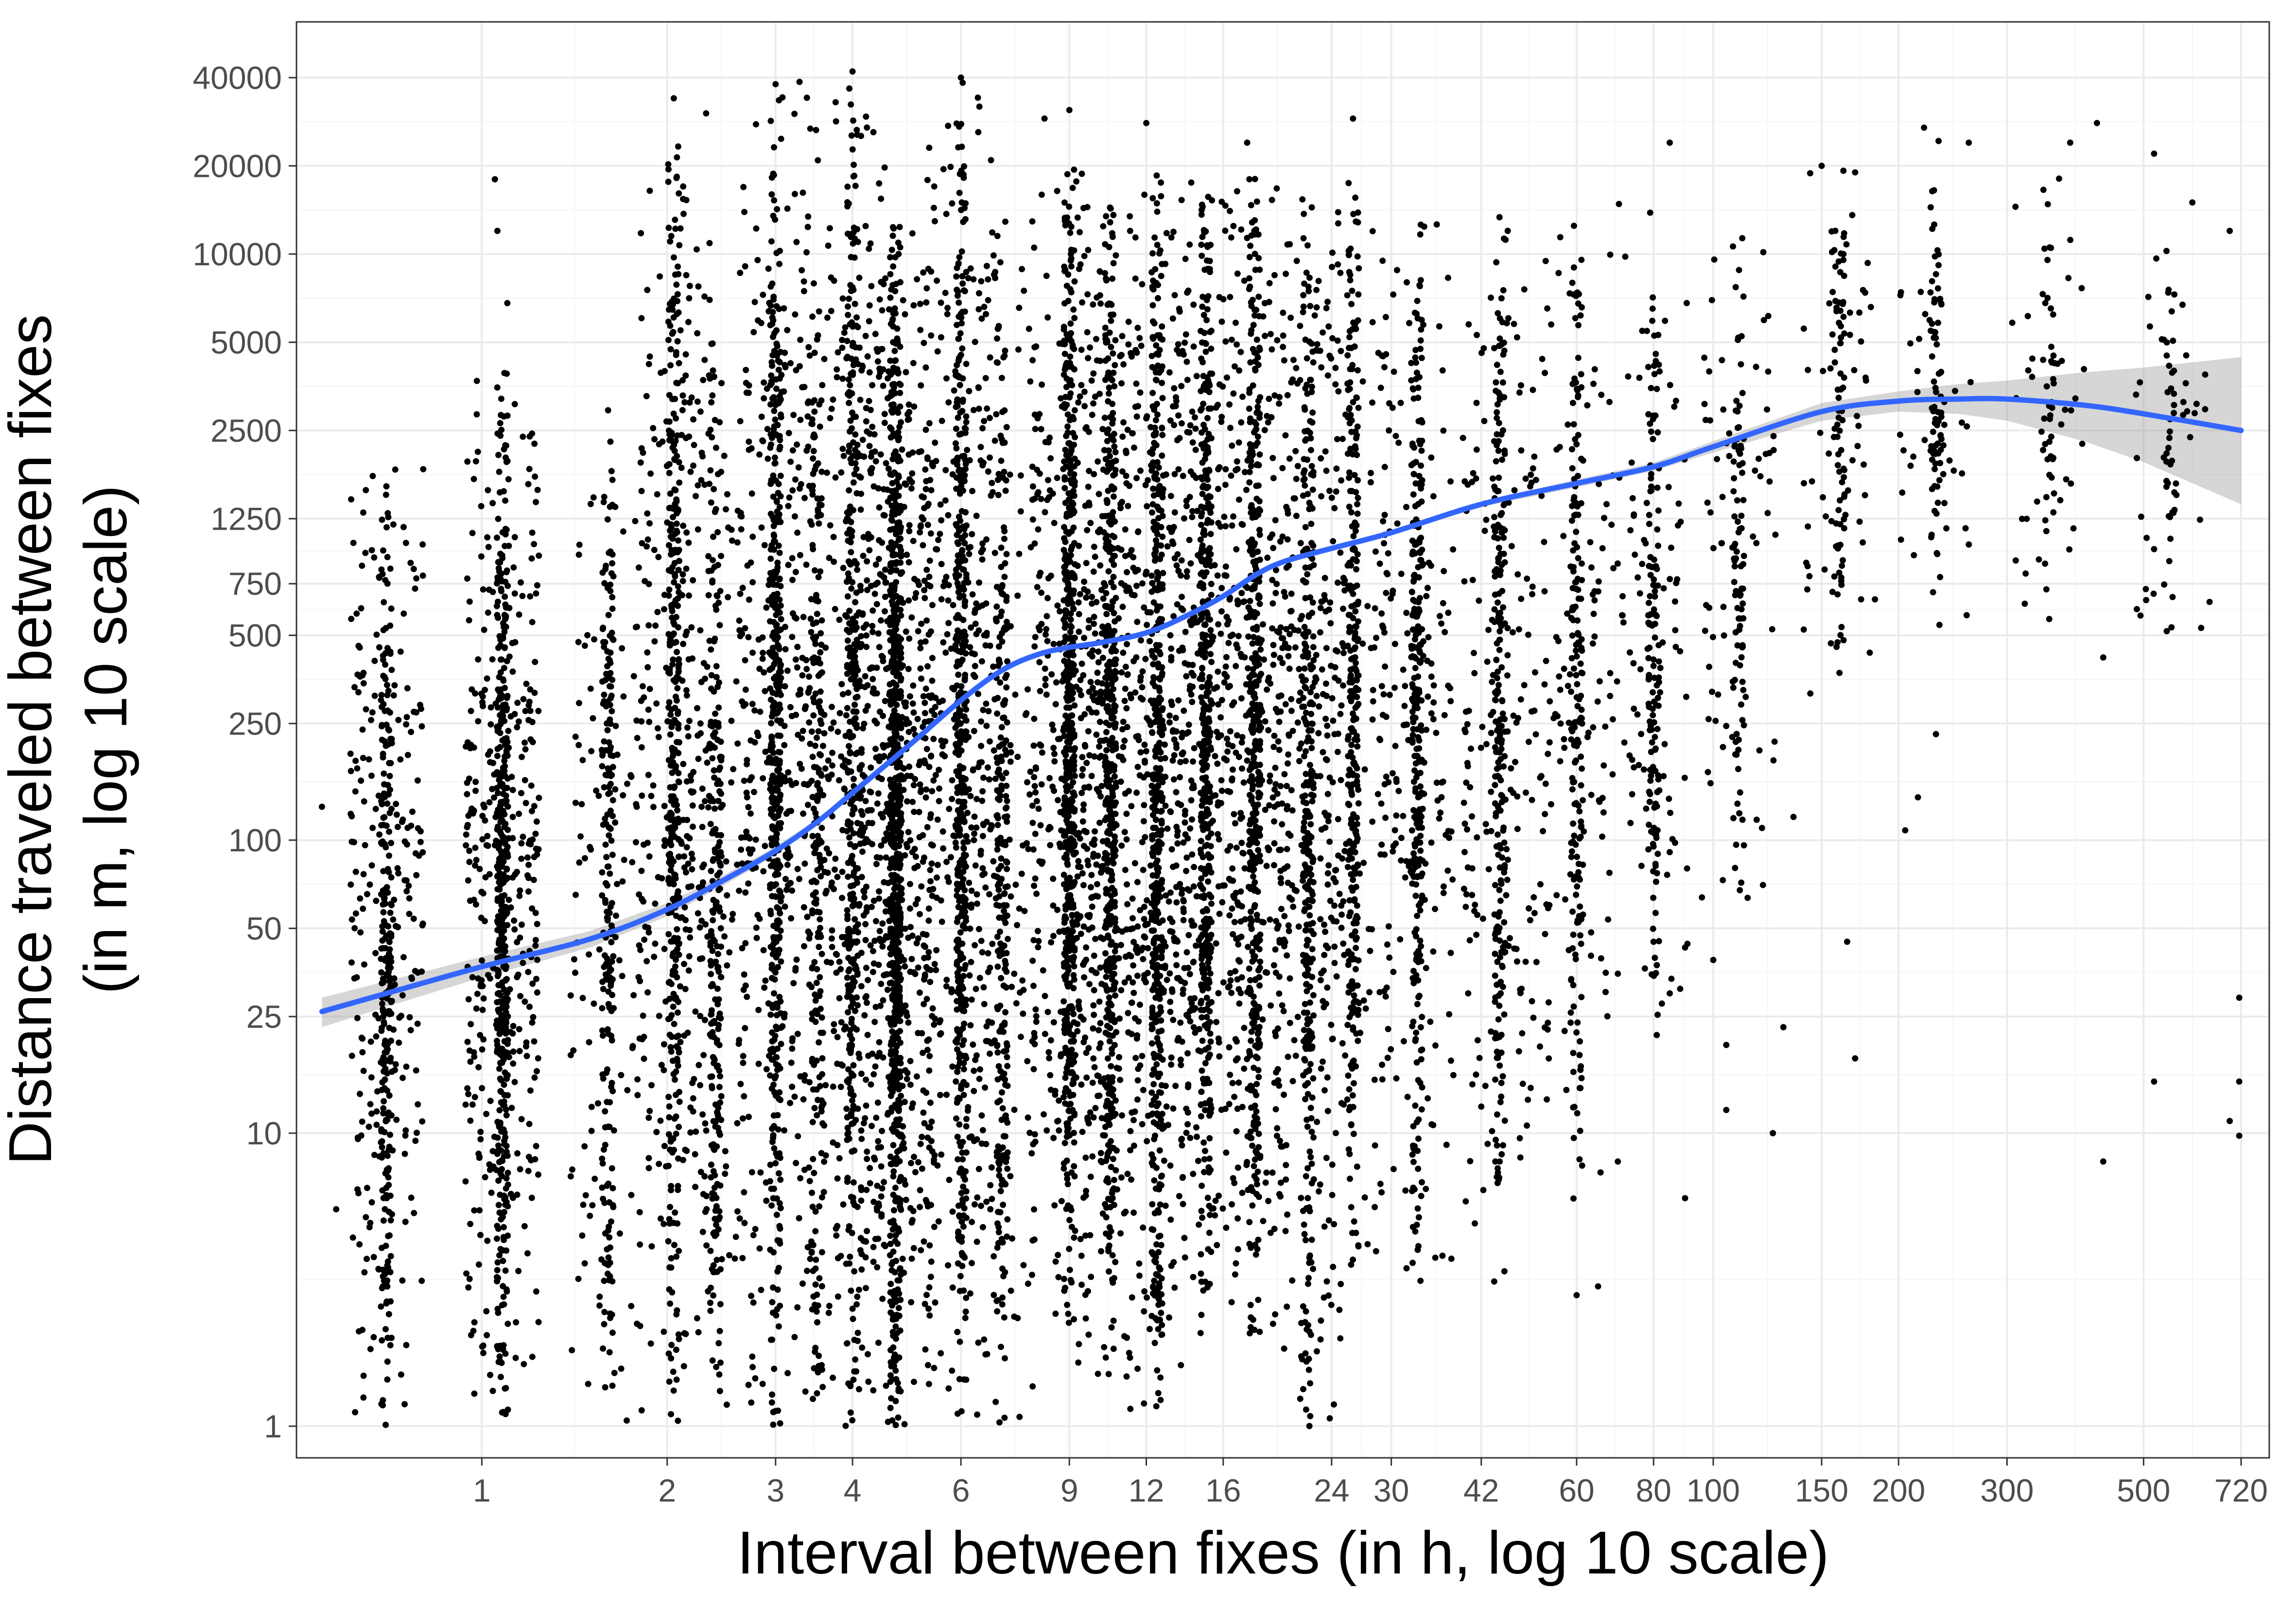 This screenshot has height=1607, width=2296. What do you see at coordinates (1576, 1490) in the screenshot?
I see `x-tick-label: 60` at bounding box center [1576, 1490].